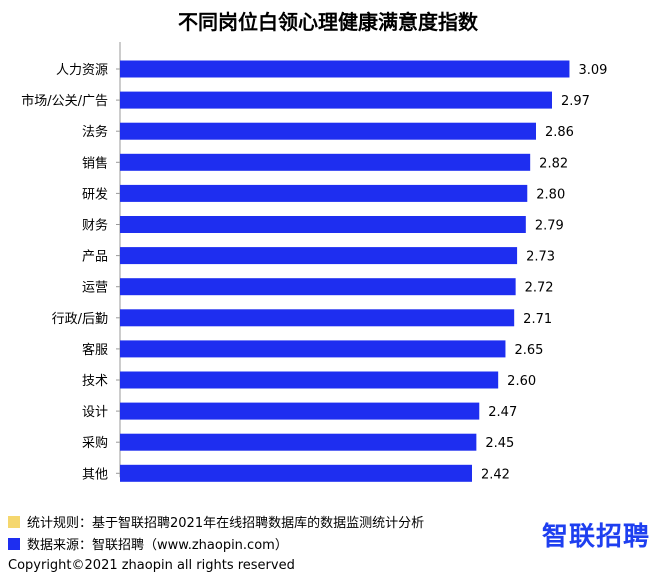 The image size is (656, 578). What do you see at coordinates (64, 101) in the screenshot?
I see `category-label: 市场/公关/广告` at bounding box center [64, 101].